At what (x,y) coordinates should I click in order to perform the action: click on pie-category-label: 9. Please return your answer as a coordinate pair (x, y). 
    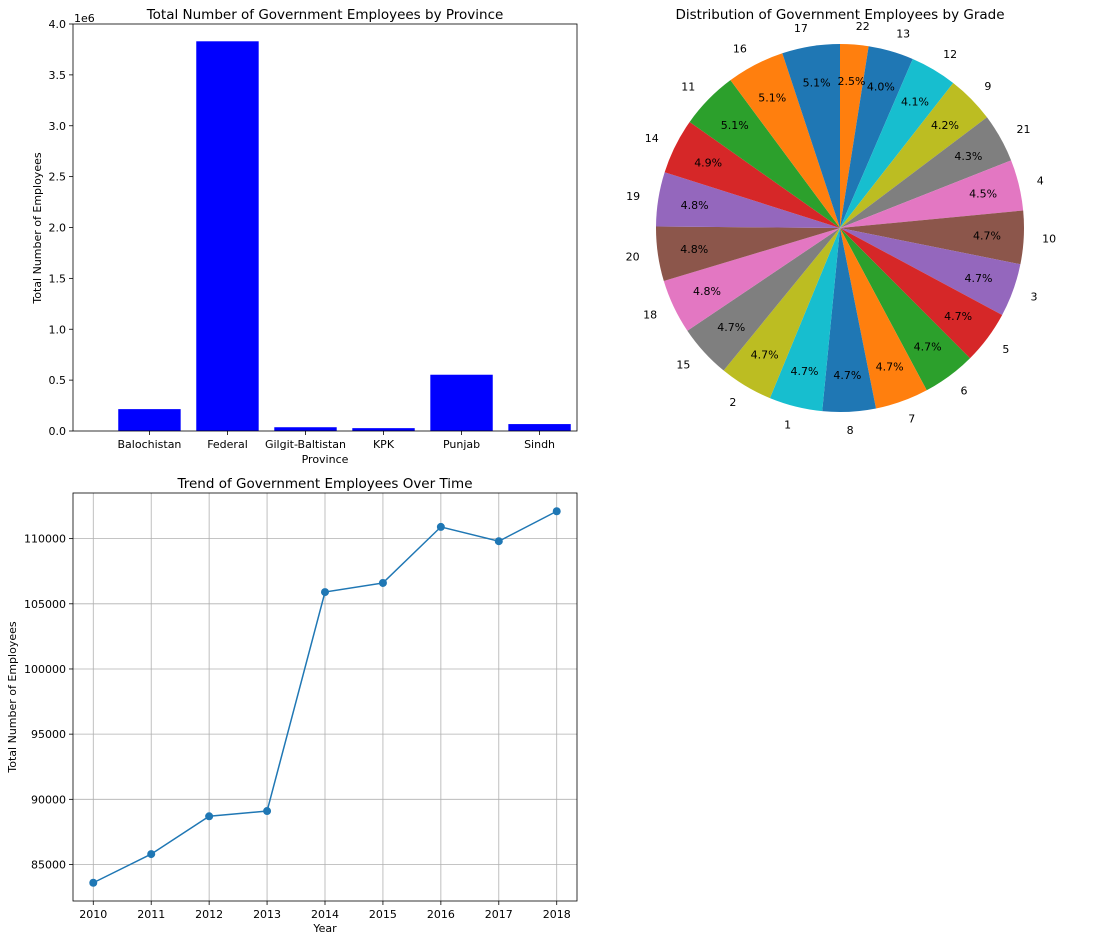
    Looking at the image, I should click on (987, 86).